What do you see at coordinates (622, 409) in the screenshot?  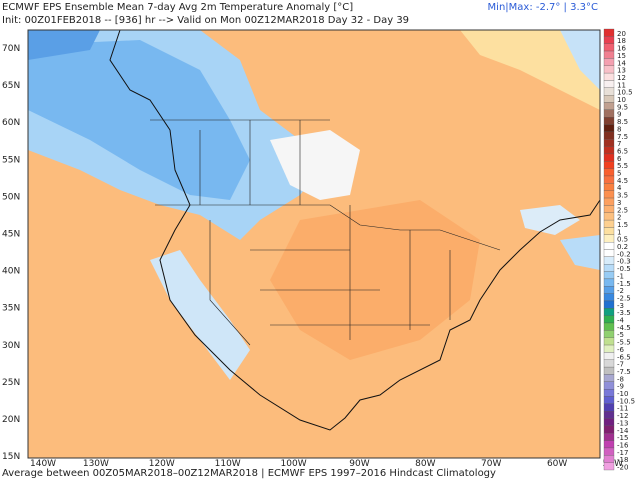 I see `colorbar-label: -11` at bounding box center [622, 409].